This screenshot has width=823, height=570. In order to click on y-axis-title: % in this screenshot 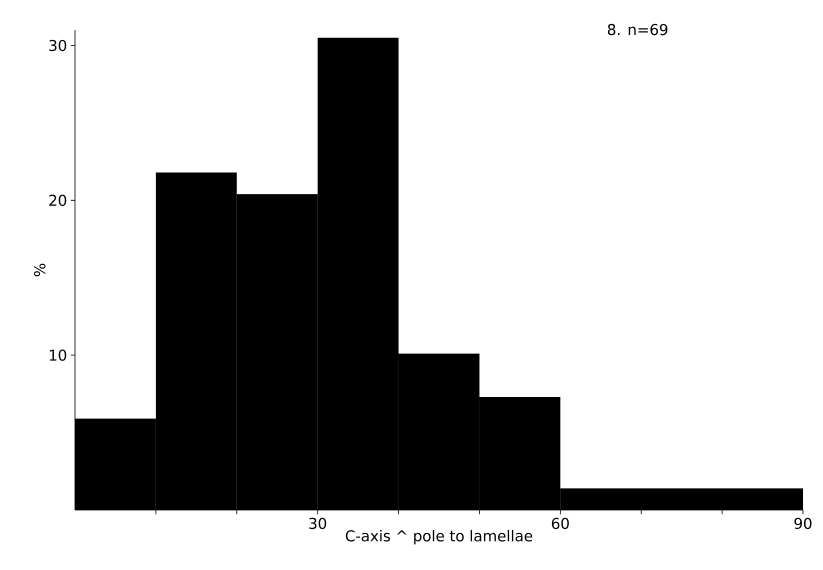, I will do `click(40, 270)`.